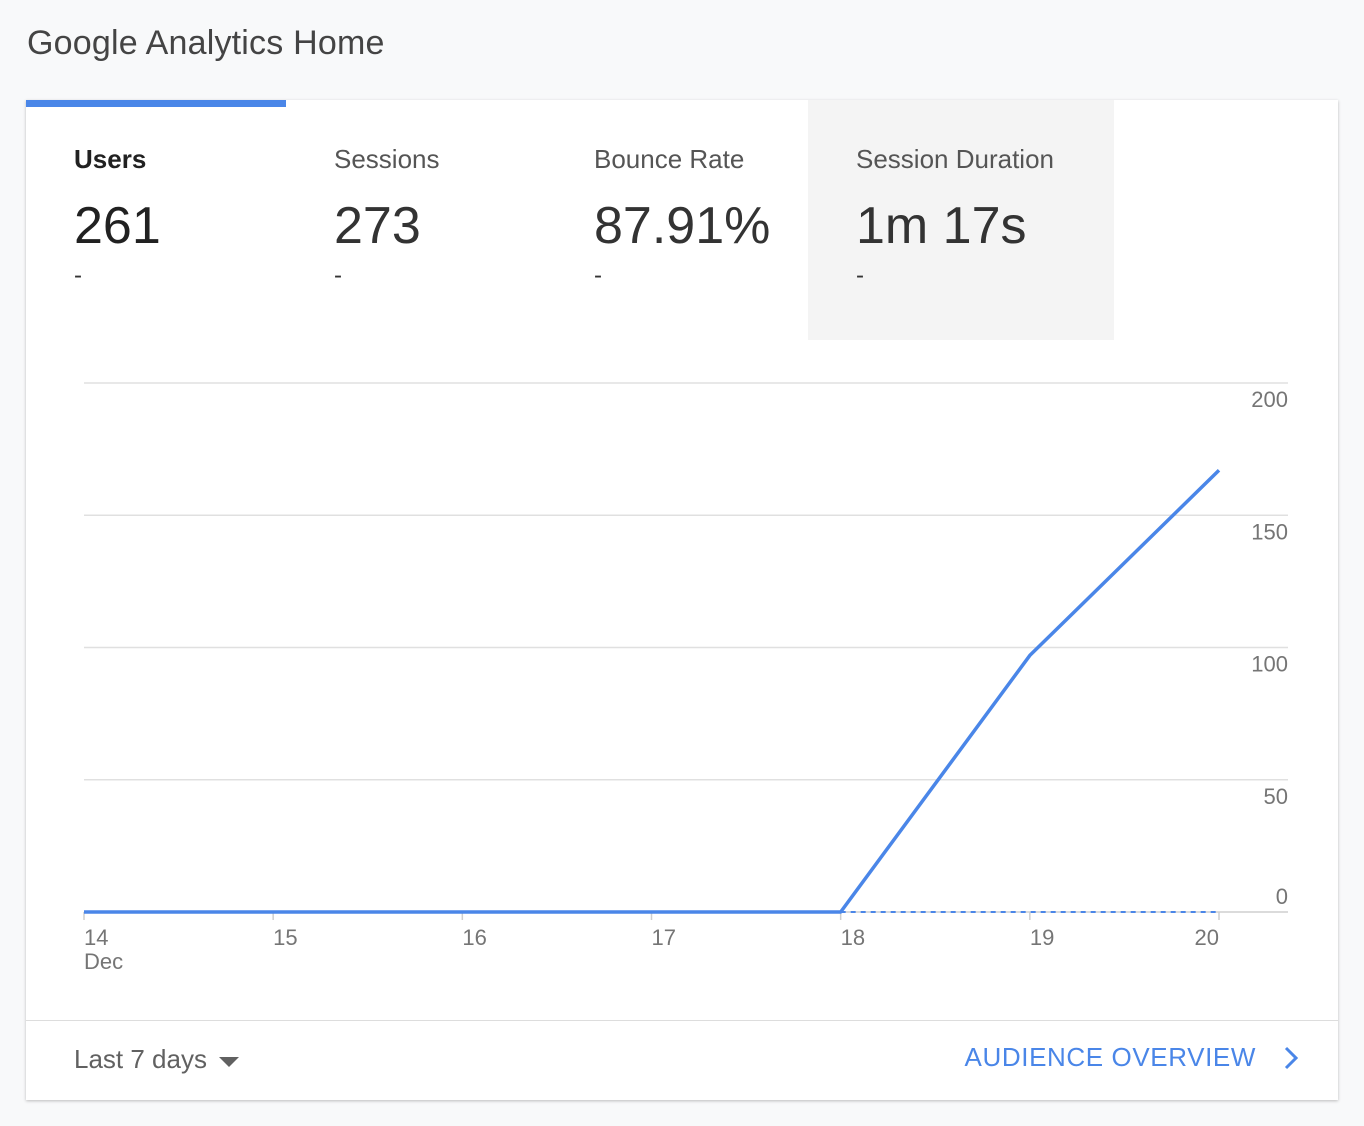  Describe the element at coordinates (387, 159) in the screenshot. I see `tab-label: Sessions` at that location.